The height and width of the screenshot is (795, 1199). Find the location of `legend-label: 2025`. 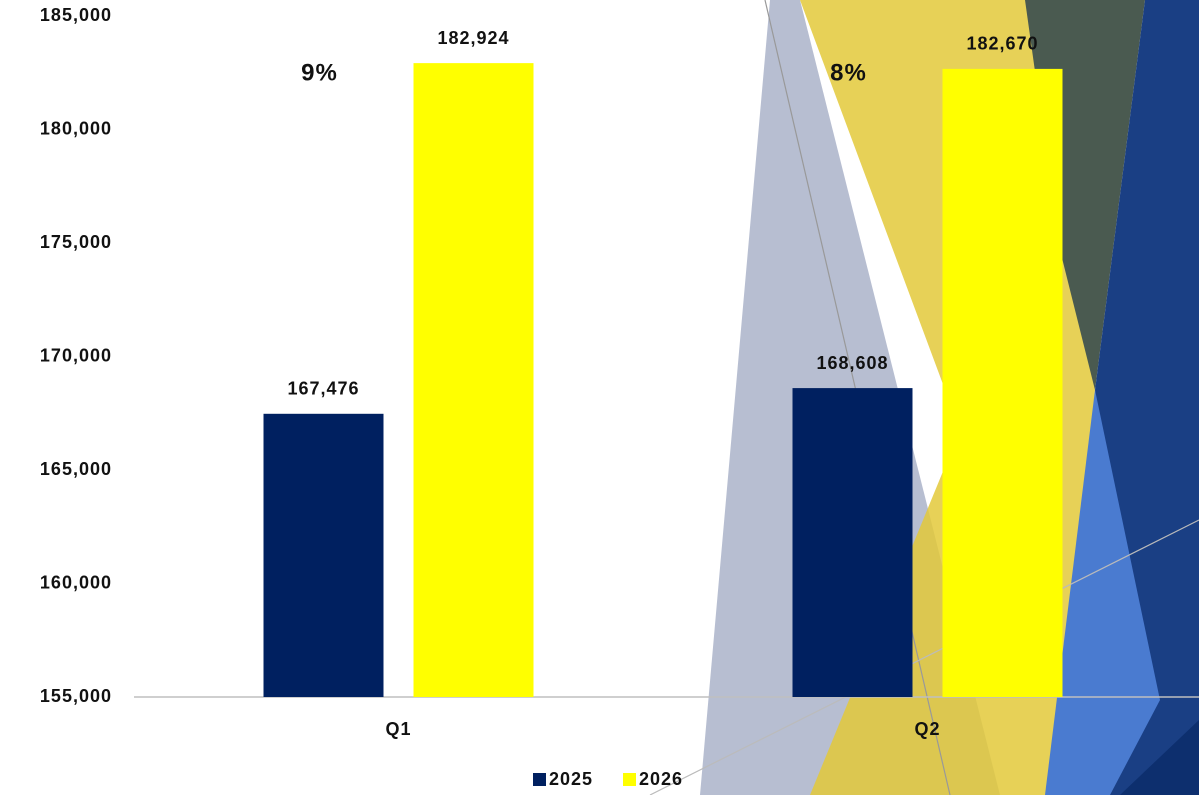

legend-label: 2025 is located at coordinates (571, 779).